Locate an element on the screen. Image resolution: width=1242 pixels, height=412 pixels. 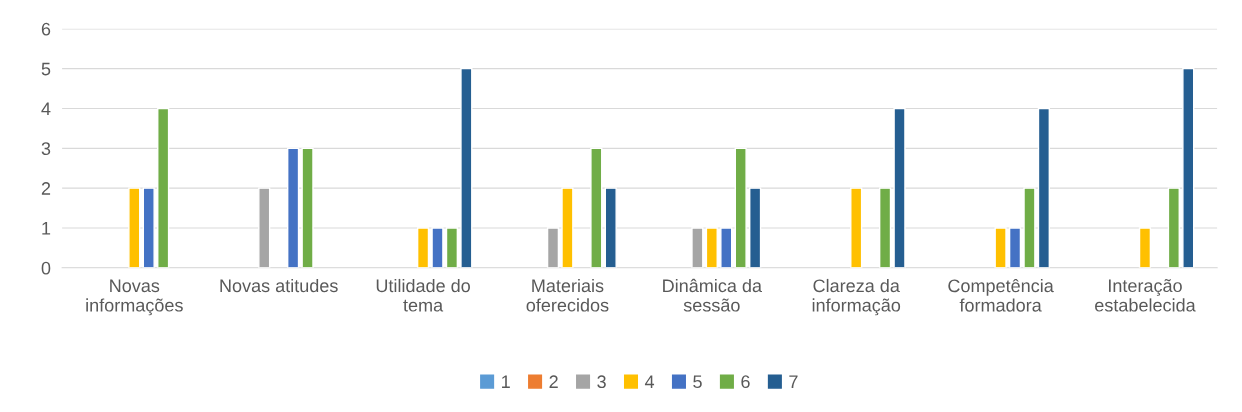
x-tick-label: Interação estabelecida is located at coordinates (1145, 295).